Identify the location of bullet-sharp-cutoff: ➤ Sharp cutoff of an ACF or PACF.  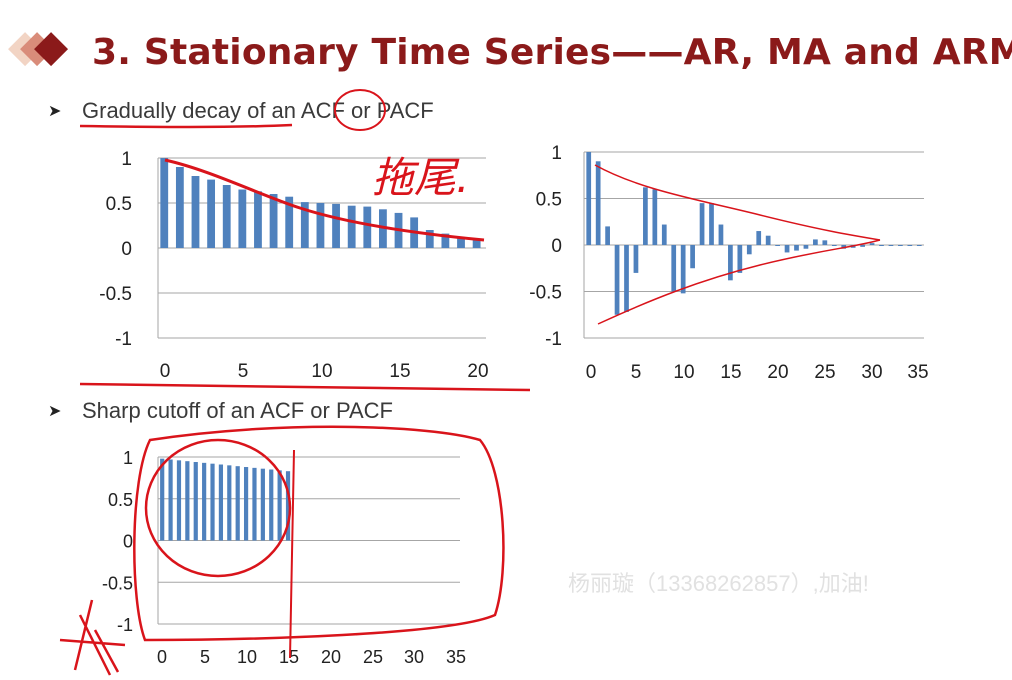
(220, 411).